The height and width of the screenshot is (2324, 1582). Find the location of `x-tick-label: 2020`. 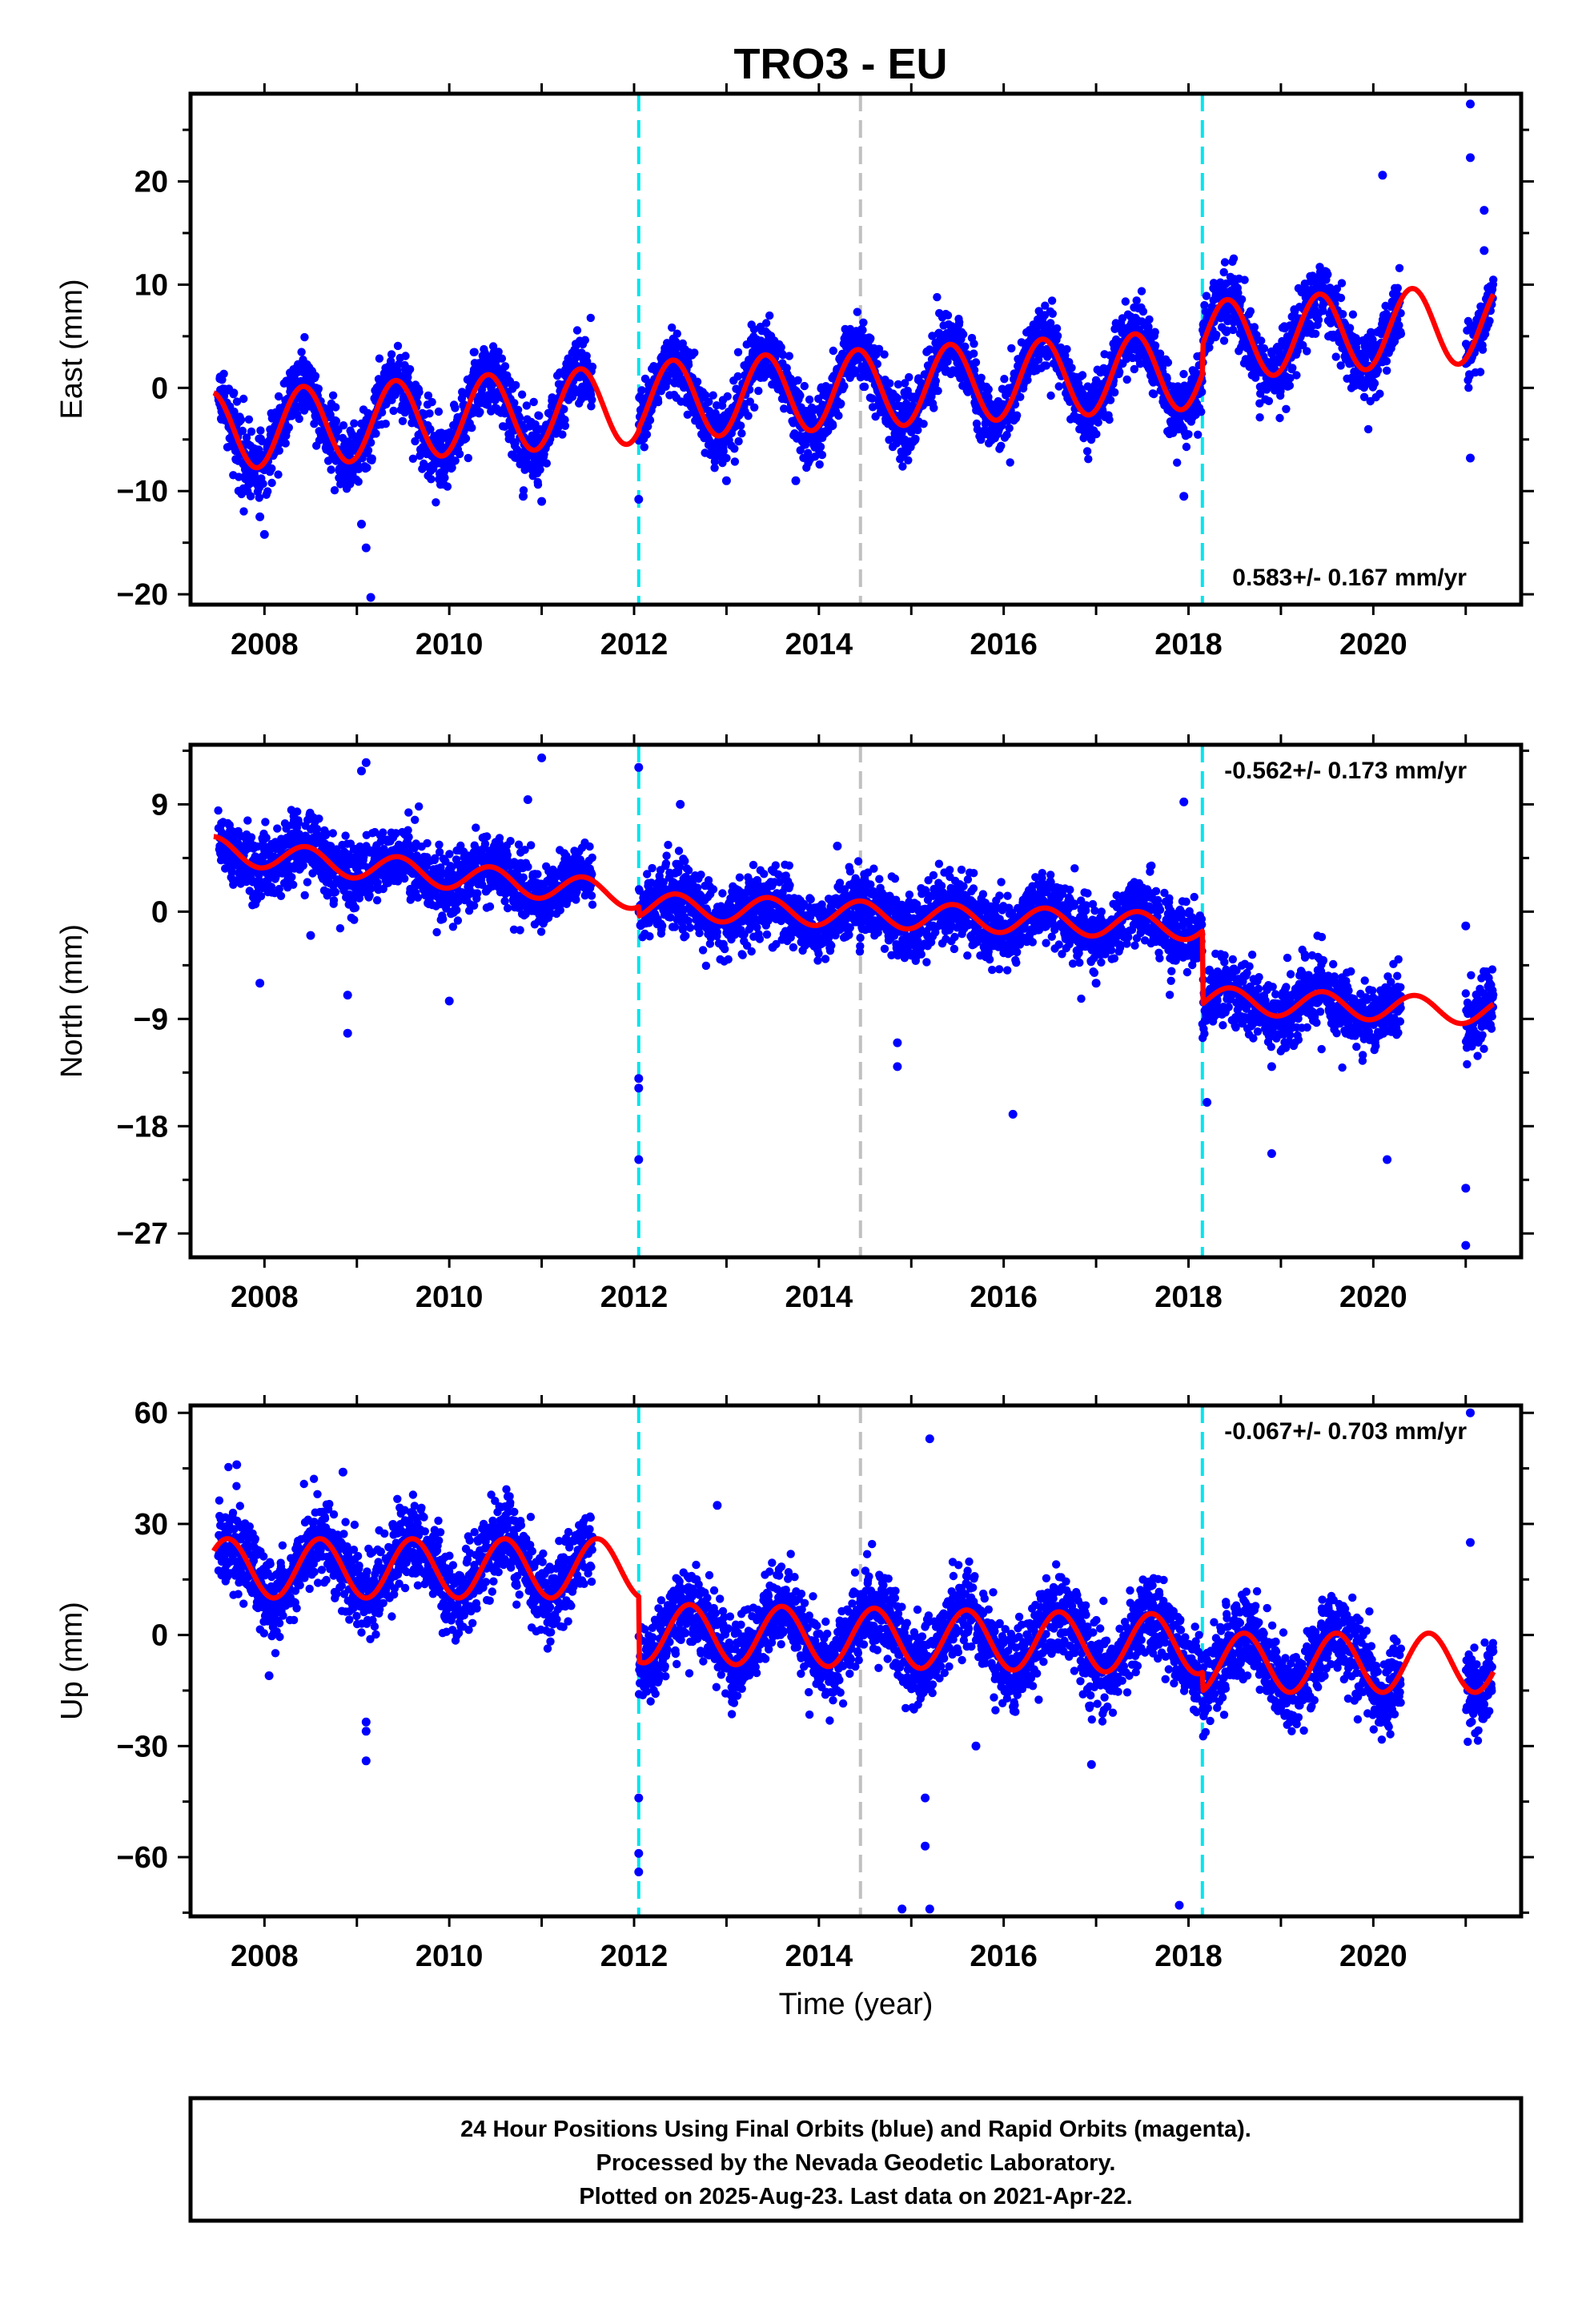

x-tick-label: 2020 is located at coordinates (1373, 644).